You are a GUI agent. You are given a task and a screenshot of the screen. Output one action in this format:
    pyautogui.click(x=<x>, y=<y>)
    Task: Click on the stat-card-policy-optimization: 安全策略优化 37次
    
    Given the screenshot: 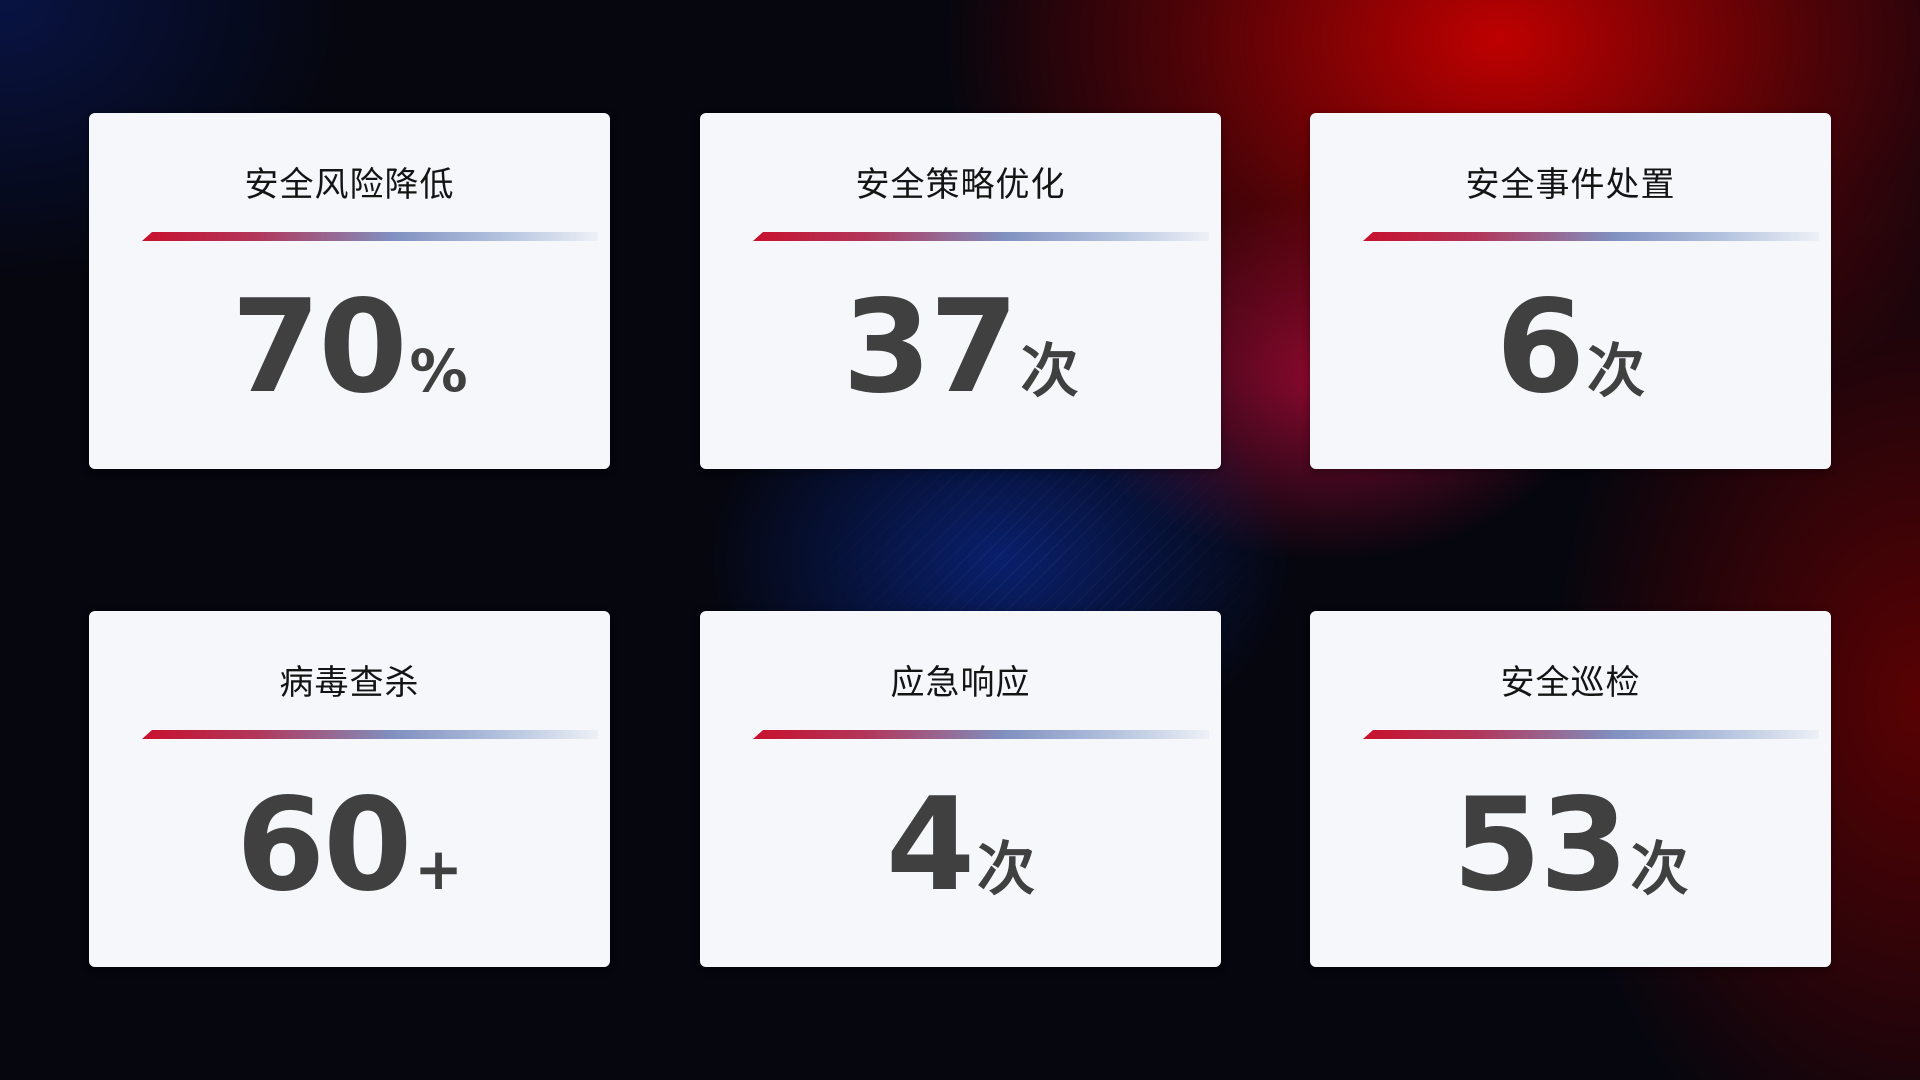 What is the action you would take?
    pyautogui.click(x=960, y=291)
    